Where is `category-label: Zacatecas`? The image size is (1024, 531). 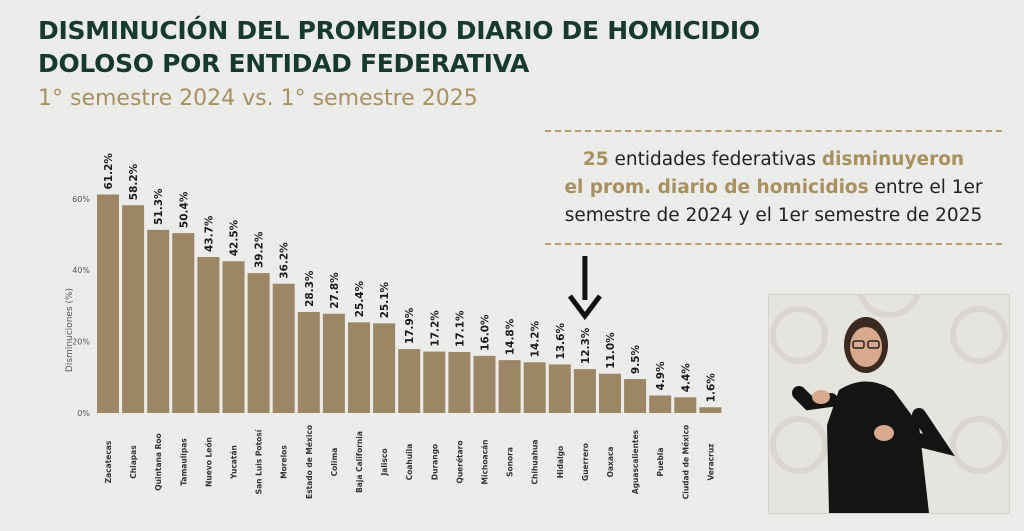 category-label: Zacatecas is located at coordinates (108, 461).